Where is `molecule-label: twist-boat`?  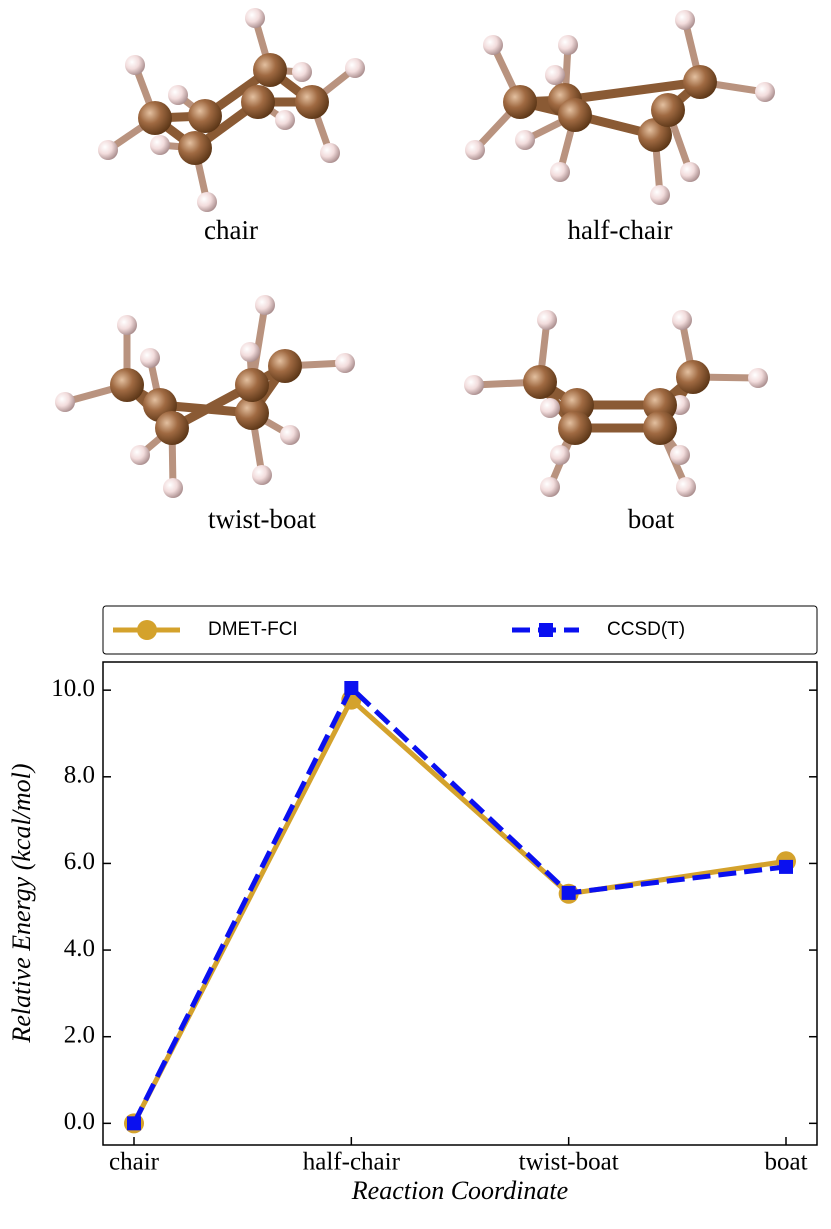
molecule-label: twist-boat is located at coordinates (262, 519).